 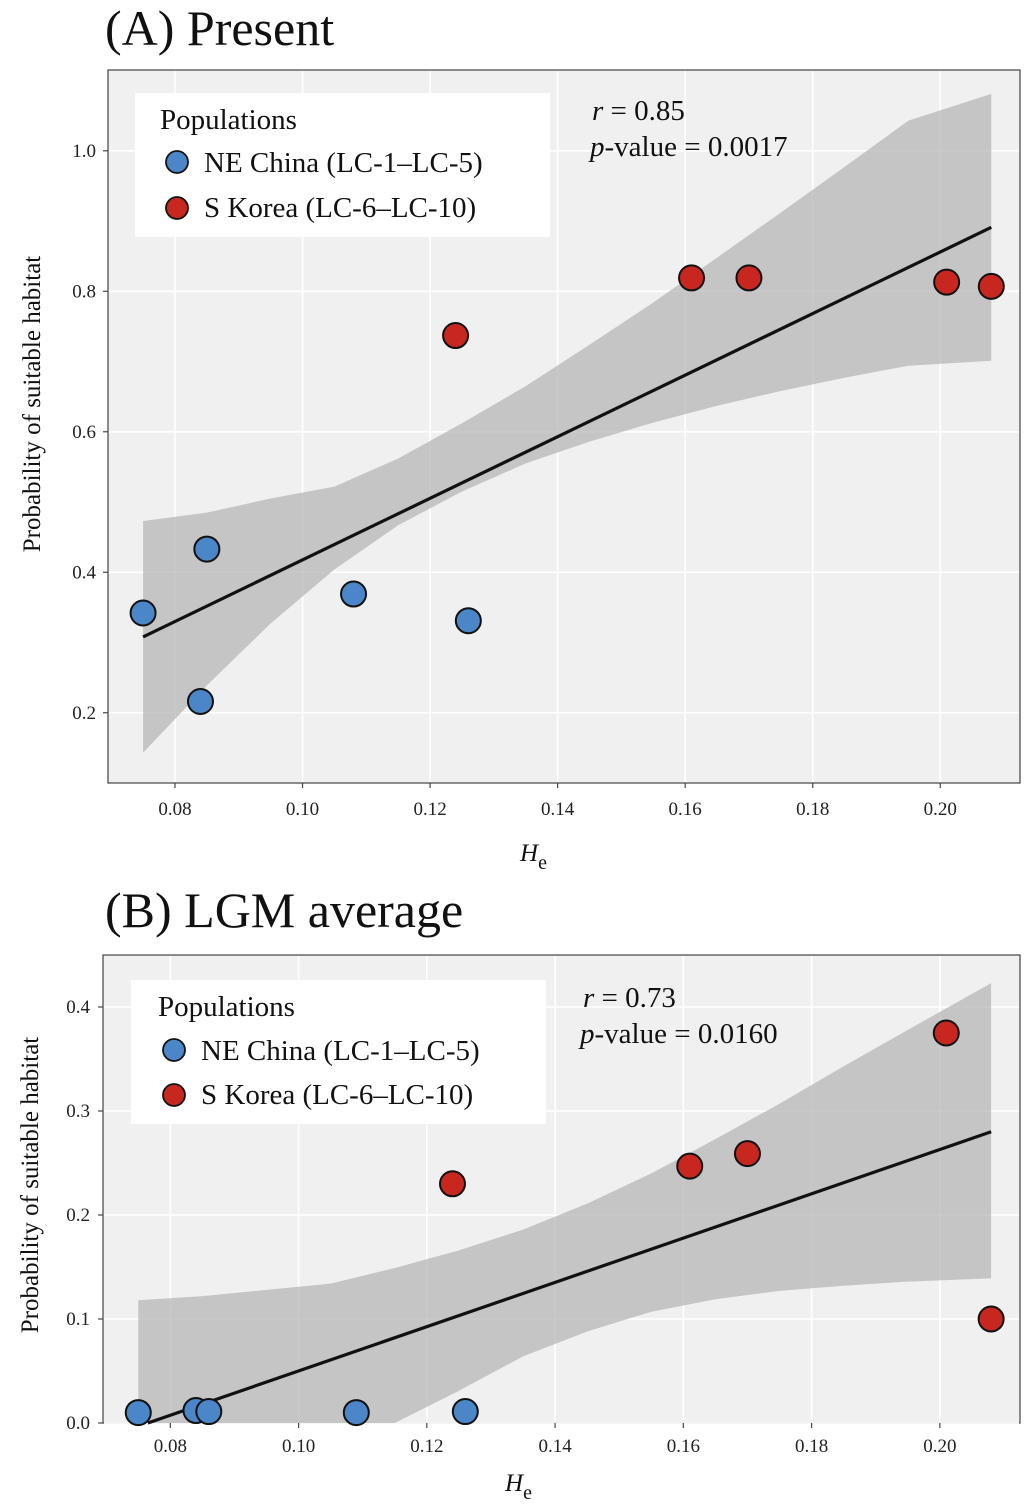 I want to click on panel-b-y-tick-label-3: 0.3, so click(x=78, y=1111).